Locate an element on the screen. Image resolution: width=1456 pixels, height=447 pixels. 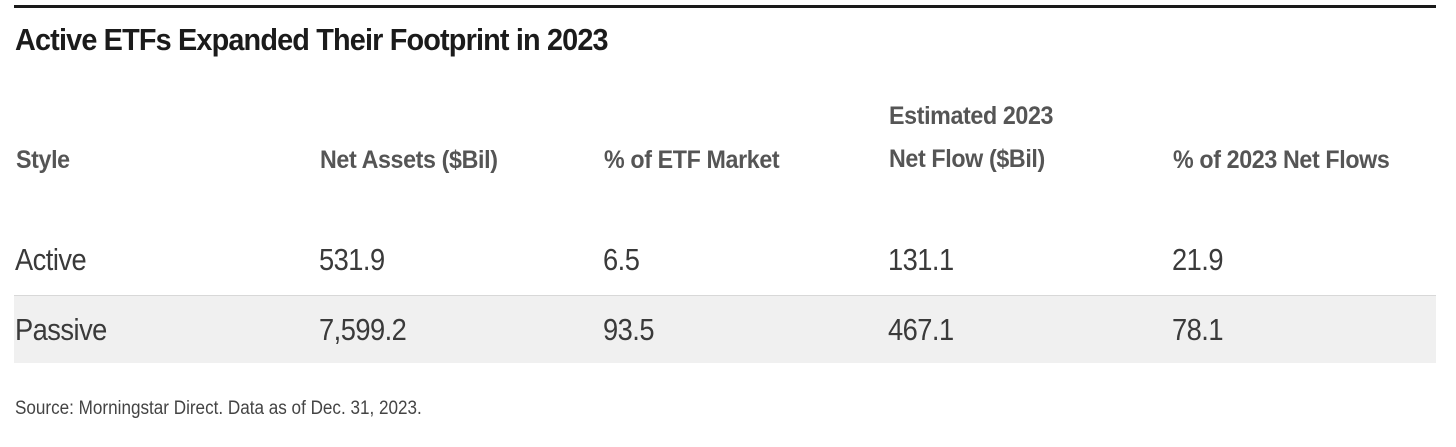
header-pct-etf-market: % of ETF Market is located at coordinates (692, 160).